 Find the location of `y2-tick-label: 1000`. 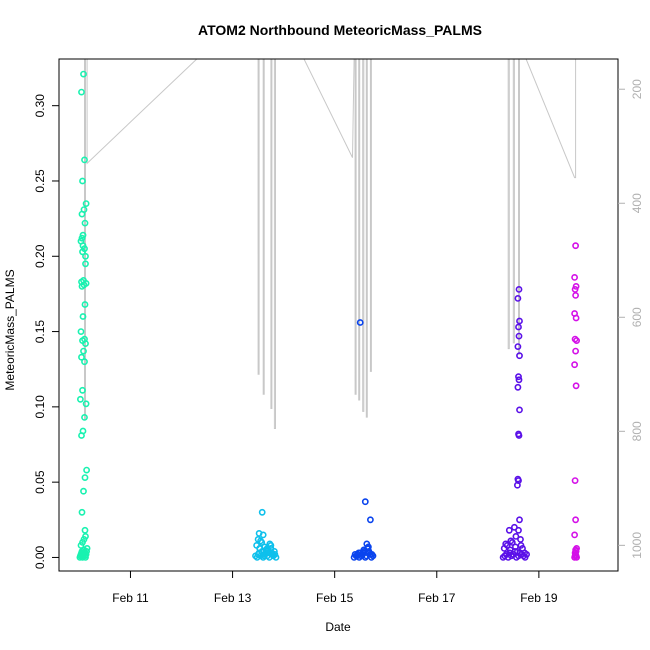

y2-tick-label: 1000 is located at coordinates (637, 545).